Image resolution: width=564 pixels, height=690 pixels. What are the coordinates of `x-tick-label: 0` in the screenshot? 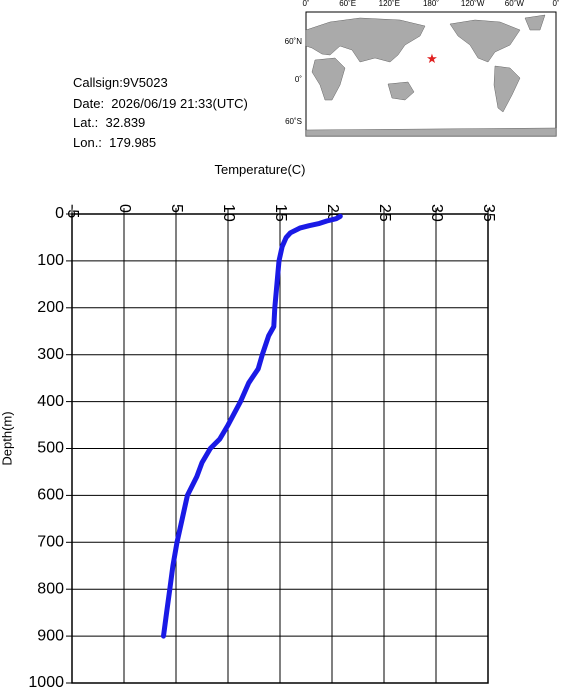 It's located at (124, 208).